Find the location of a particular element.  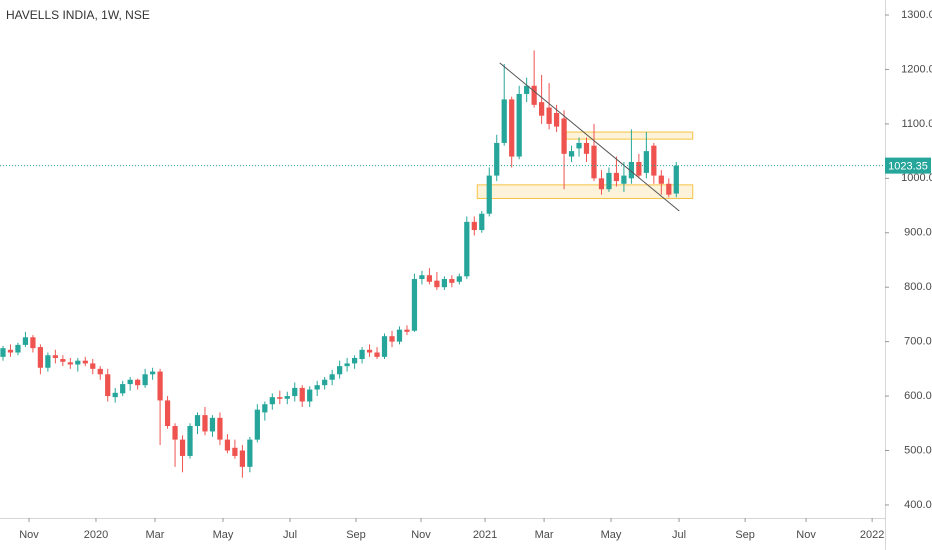

x-tick-label: 2021 is located at coordinates (485, 535).